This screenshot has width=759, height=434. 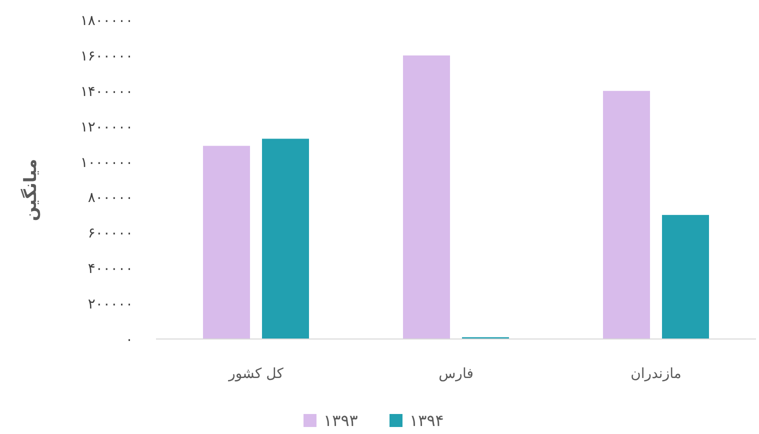 I want to click on legend-label: ۱۳۹۴, so click(x=427, y=420).